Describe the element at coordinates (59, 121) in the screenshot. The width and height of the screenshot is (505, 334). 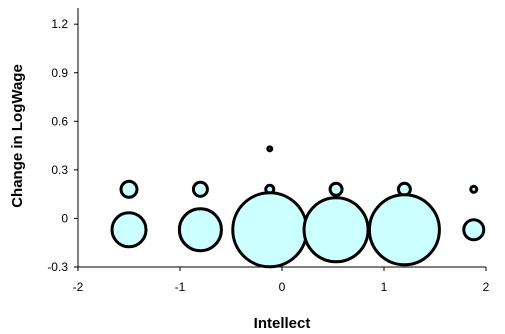
I see `y-tick-label: 0.6` at that location.